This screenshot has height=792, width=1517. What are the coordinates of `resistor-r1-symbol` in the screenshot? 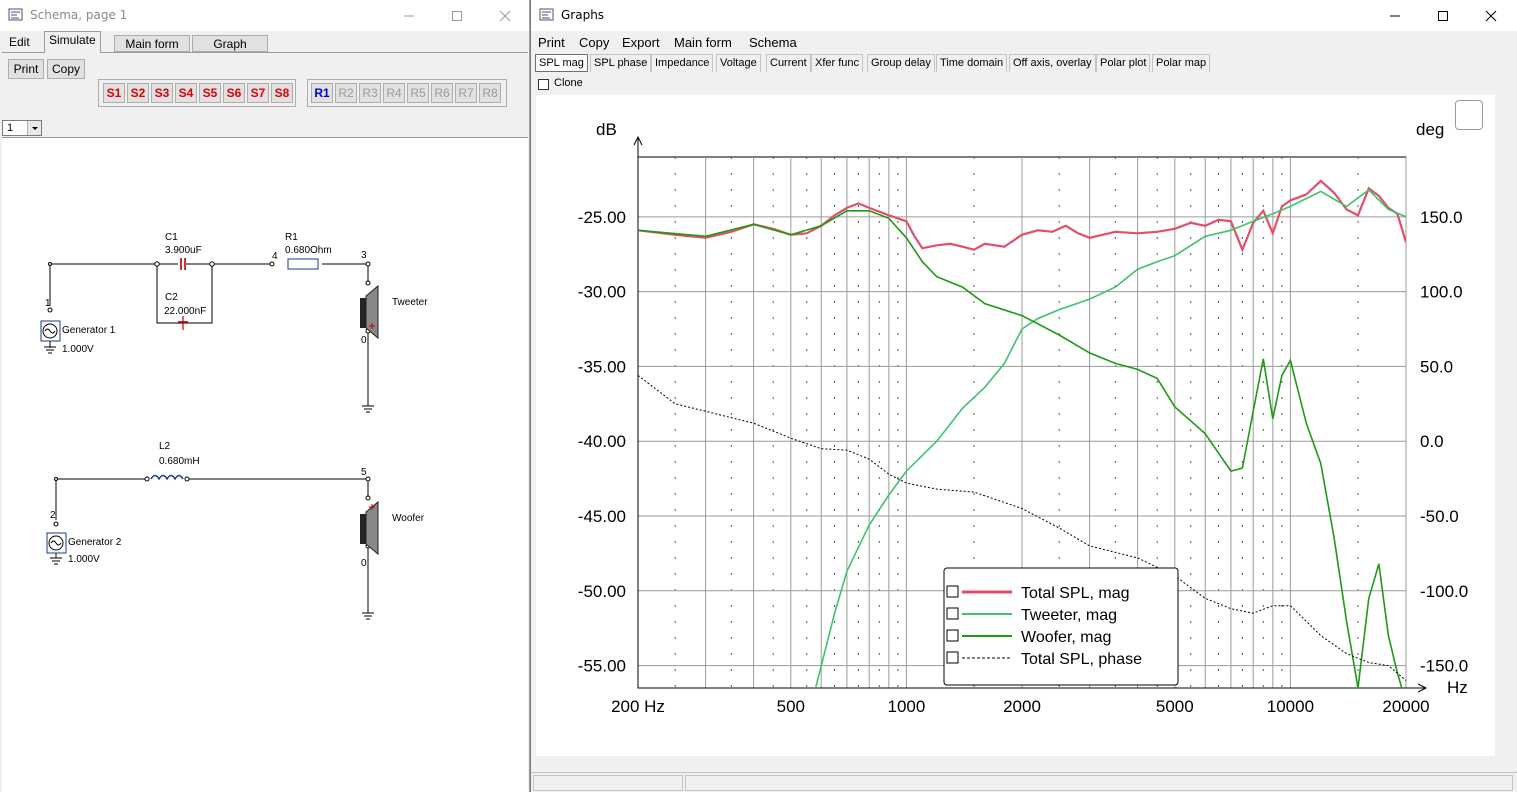 It's located at (303, 264).